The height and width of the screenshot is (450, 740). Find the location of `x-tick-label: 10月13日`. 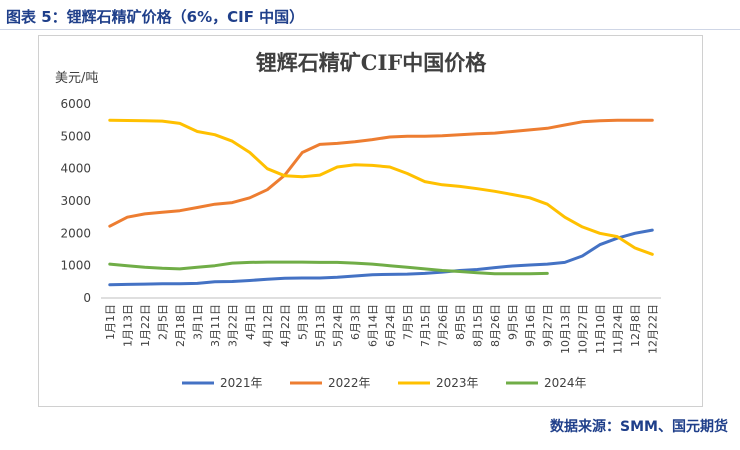

x-tick-label: 10月13日 is located at coordinates (565, 329).